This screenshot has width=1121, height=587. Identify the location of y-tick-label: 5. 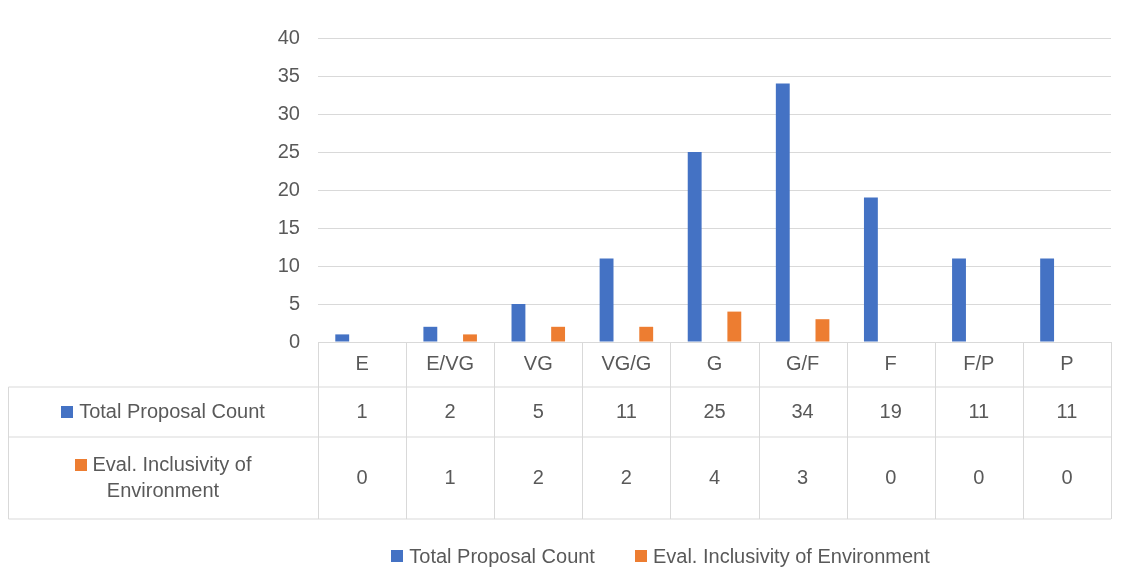
(294, 302).